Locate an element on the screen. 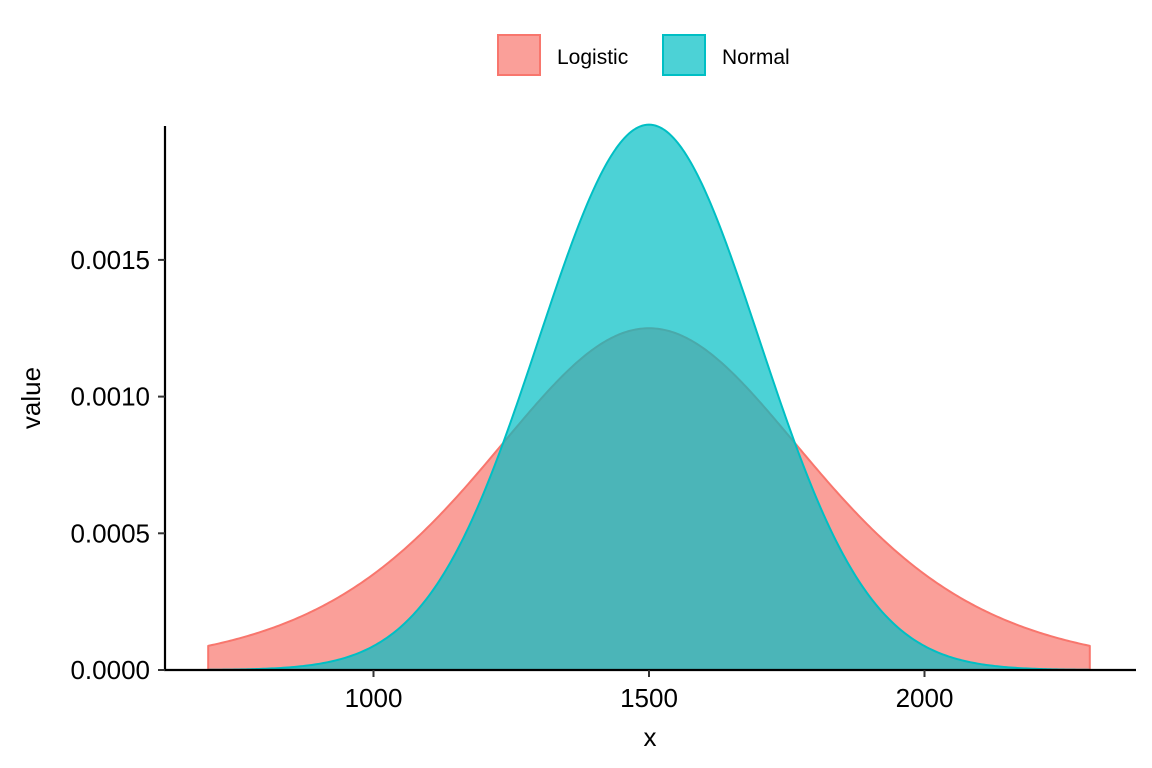  y-tick-label: 0.0015 is located at coordinates (110, 260).